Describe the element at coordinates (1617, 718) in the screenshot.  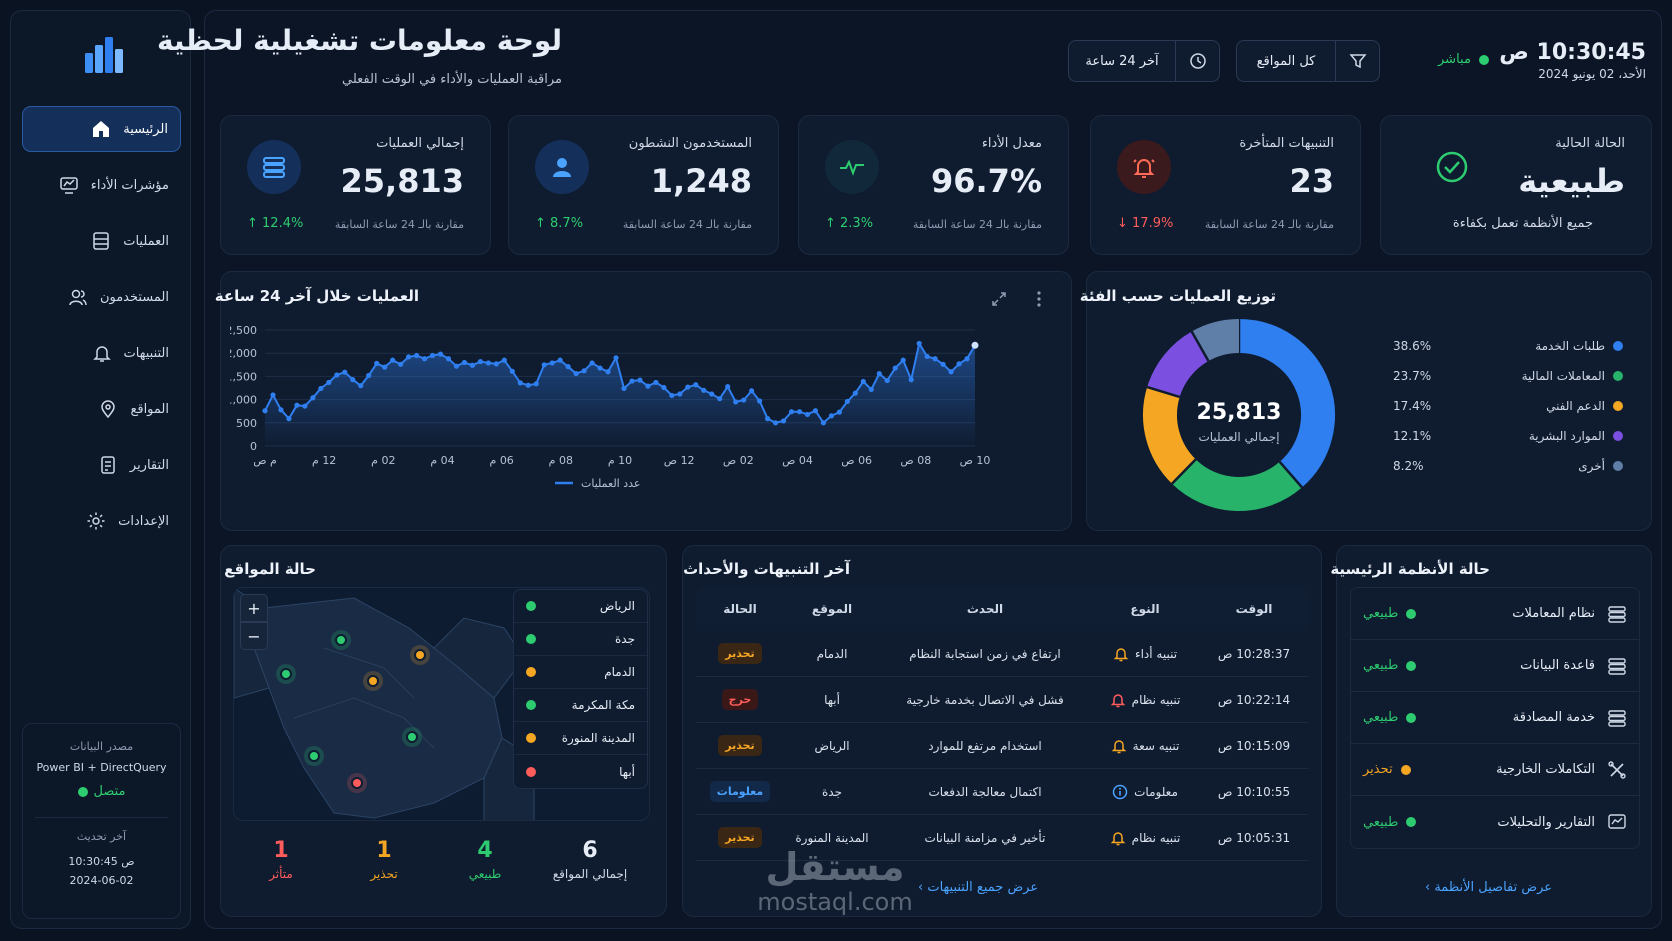
I see `server-icon` at that location.